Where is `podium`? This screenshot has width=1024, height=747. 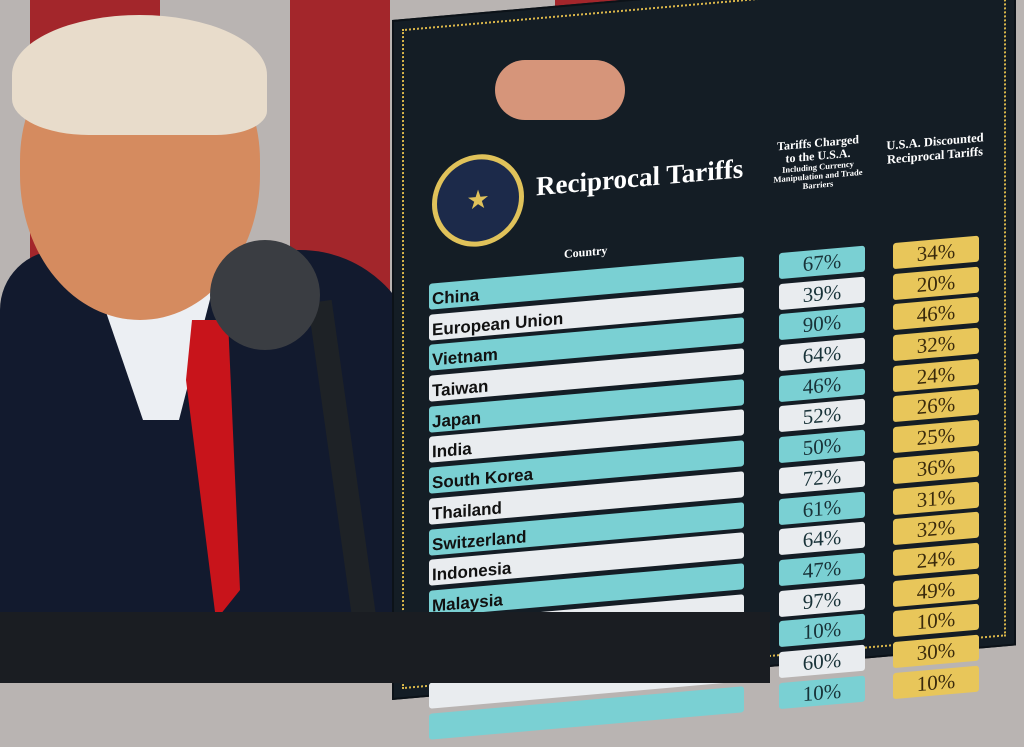
podium is located at coordinates (385, 647).